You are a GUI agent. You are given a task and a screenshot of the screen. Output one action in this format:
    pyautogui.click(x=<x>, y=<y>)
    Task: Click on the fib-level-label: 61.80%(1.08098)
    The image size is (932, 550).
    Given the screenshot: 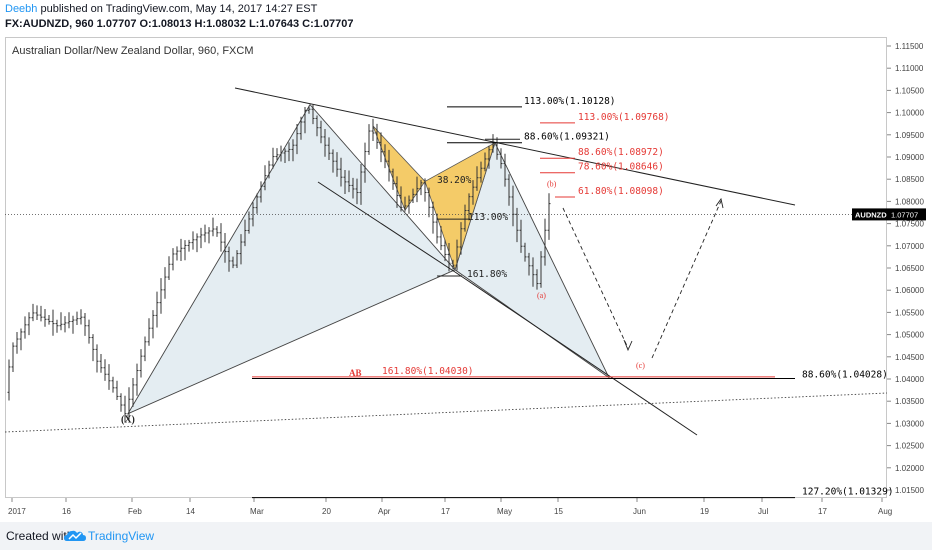 What is the action you would take?
    pyautogui.click(x=621, y=191)
    